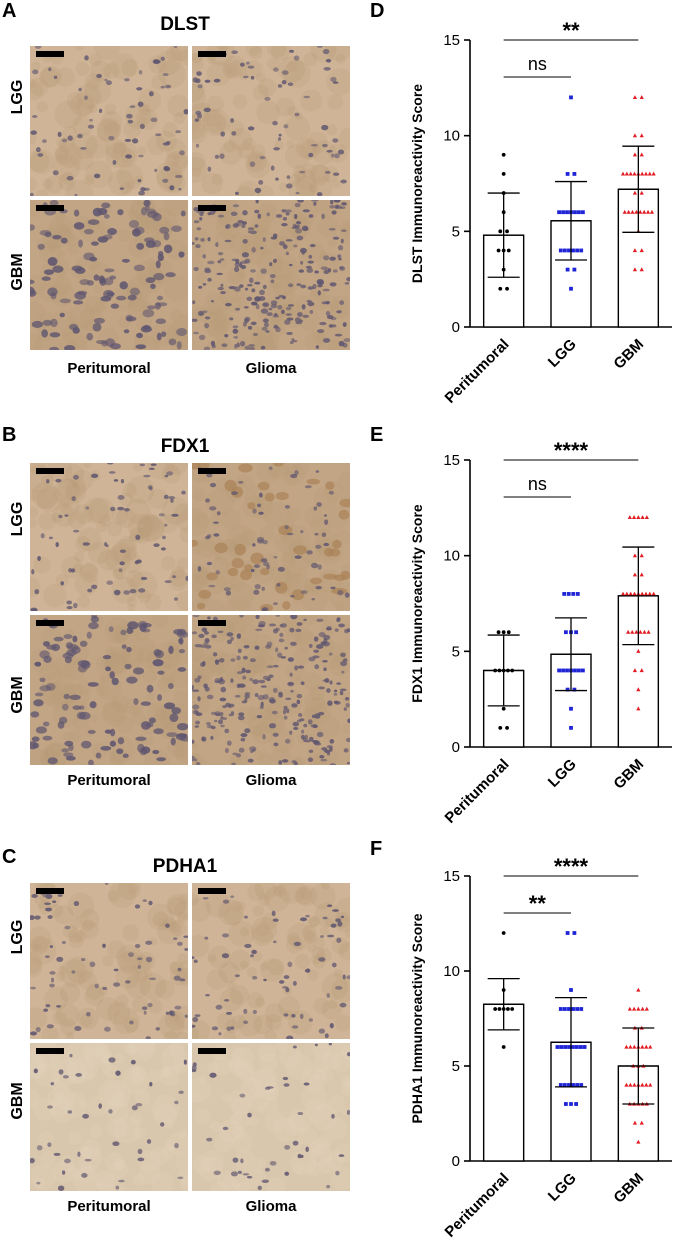 This screenshot has height=1250, width=678. What do you see at coordinates (417, 1018) in the screenshot?
I see `y-axis-label: PDHA1 Immunoreactivity Score` at bounding box center [417, 1018].